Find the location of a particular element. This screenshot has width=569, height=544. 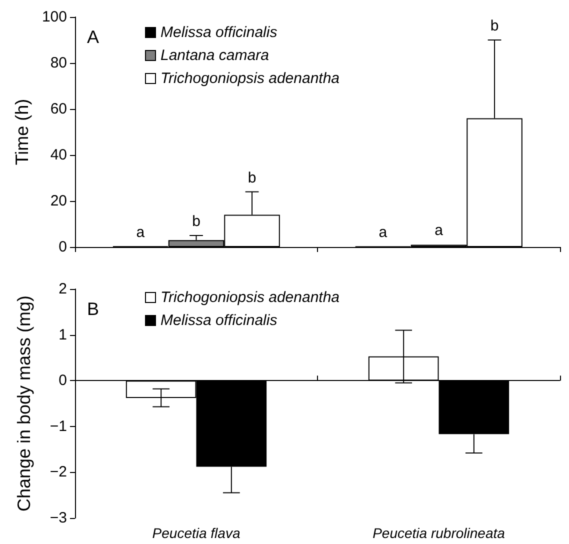

y-tick-label: 80 is located at coordinates (58, 63).